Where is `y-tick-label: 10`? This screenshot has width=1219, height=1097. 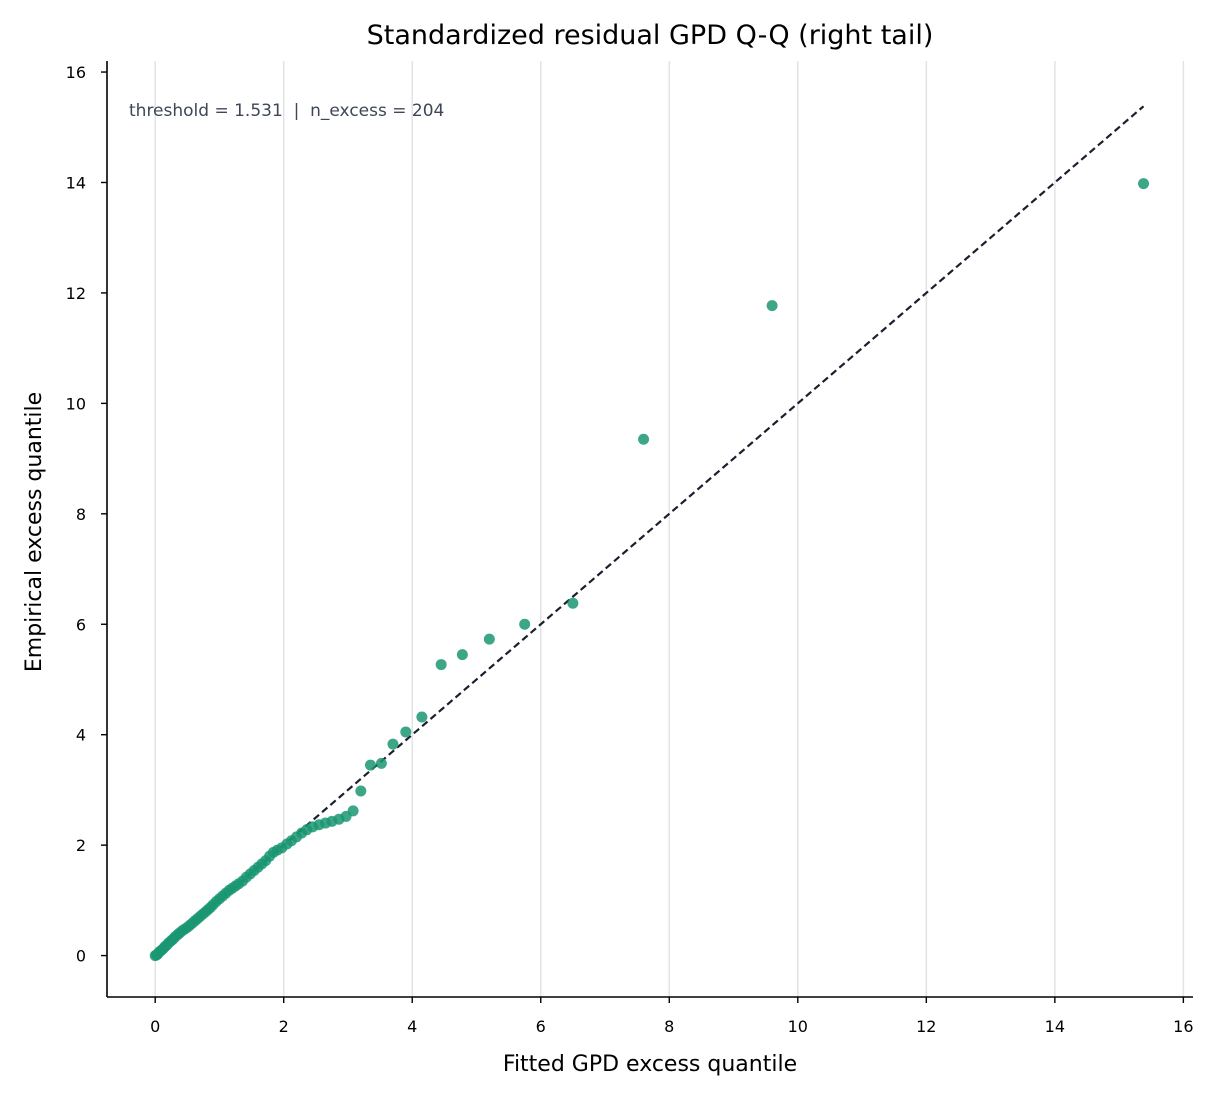 y-tick-label: 10 is located at coordinates (76, 403).